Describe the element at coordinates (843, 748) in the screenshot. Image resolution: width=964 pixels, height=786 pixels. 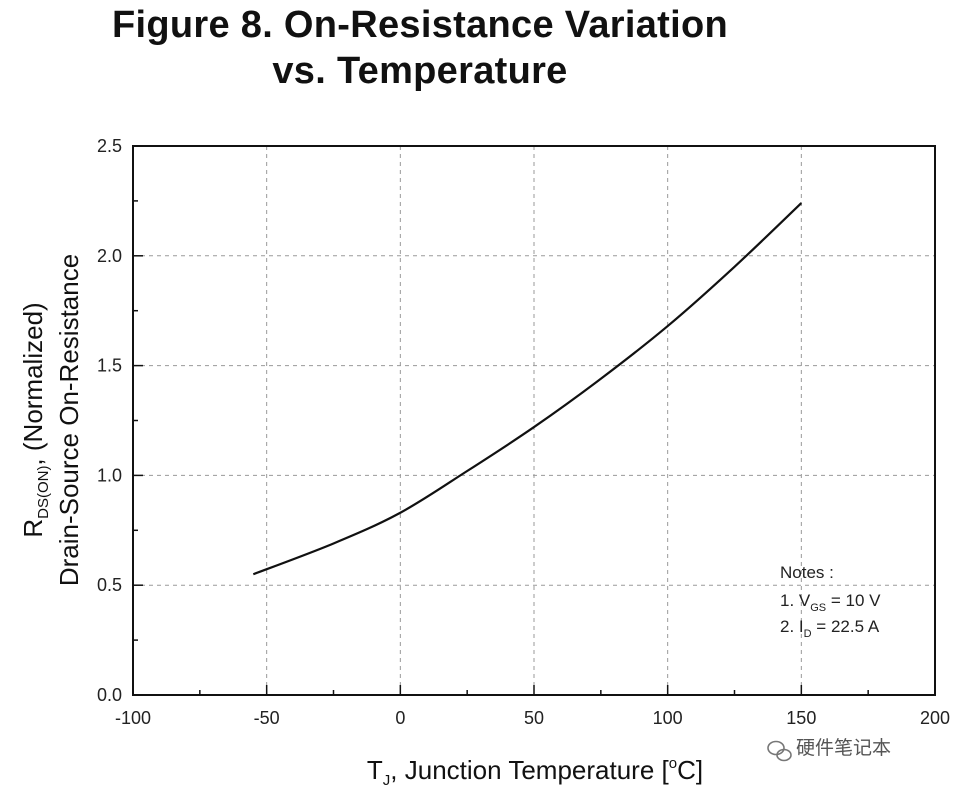
I see `watermark-text: 硬件笔记本` at that location.